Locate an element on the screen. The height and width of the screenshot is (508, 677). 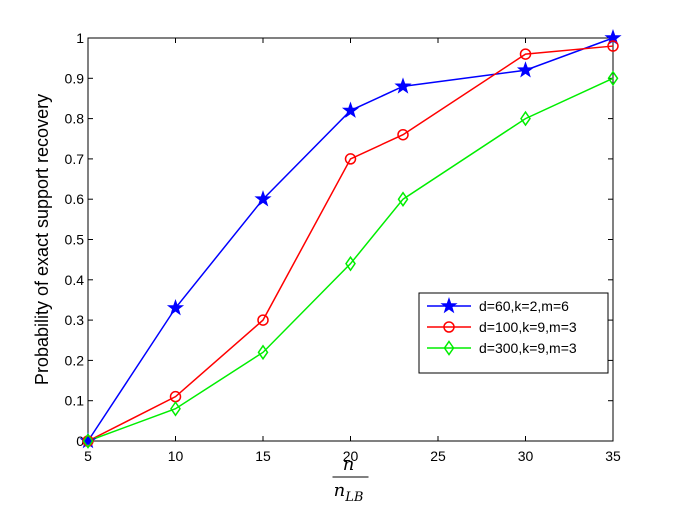
y-tick-label: 1 is located at coordinates (80, 38).